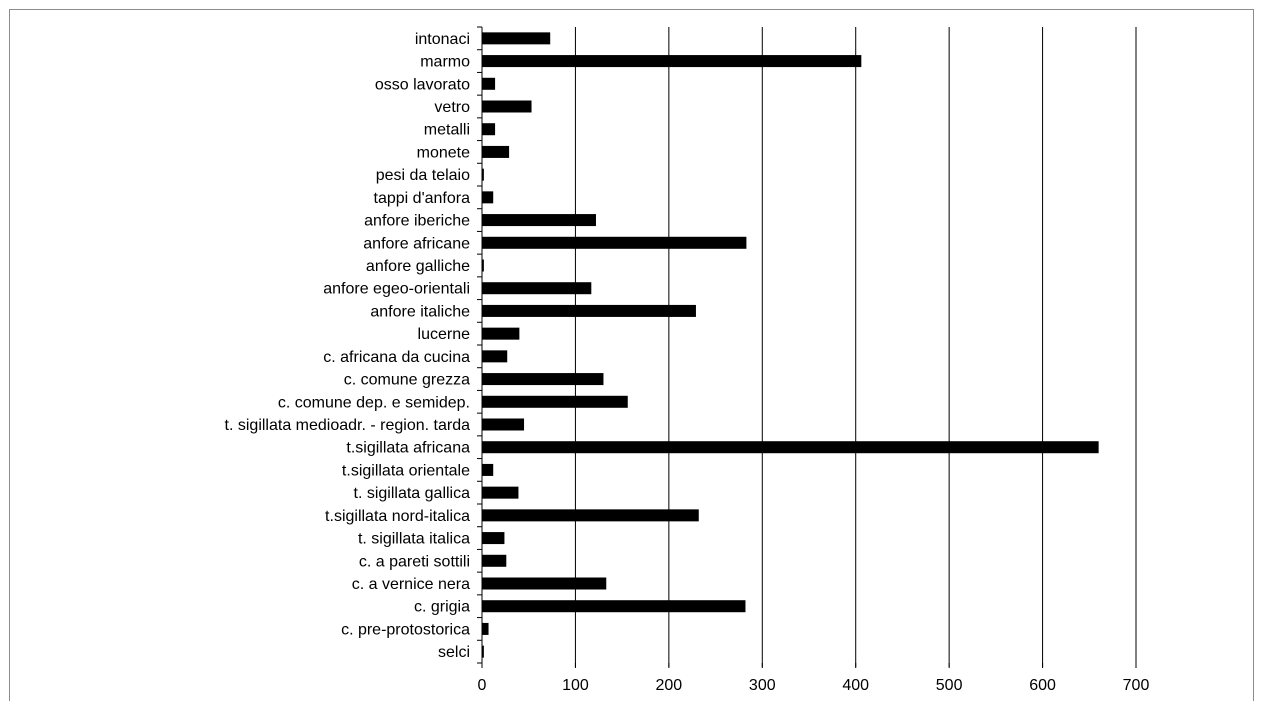 The image size is (1266, 702). What do you see at coordinates (416, 243) in the screenshot?
I see `category-label: anfore africane` at bounding box center [416, 243].